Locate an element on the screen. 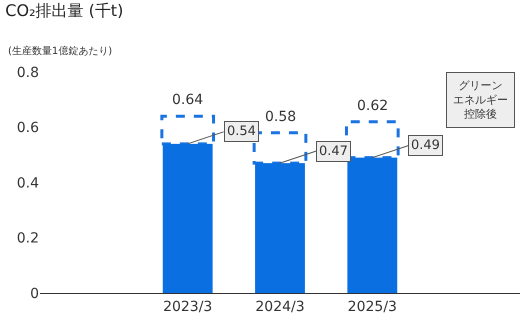 This screenshot has width=530, height=325. x-tick-label: 2024/3 is located at coordinates (280, 306).